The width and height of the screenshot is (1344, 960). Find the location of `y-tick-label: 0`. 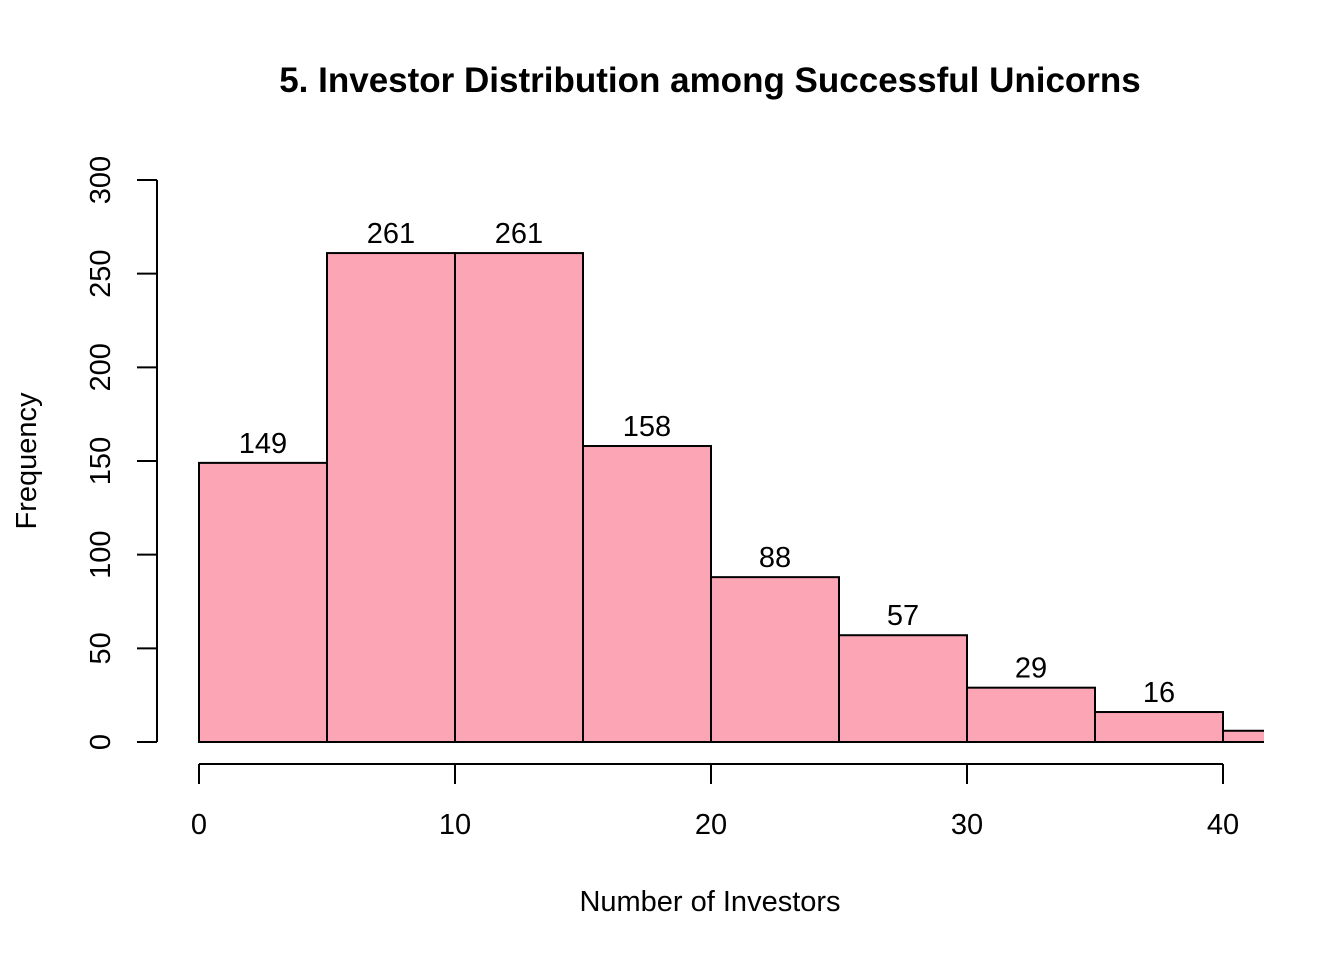

y-tick-label: 0 is located at coordinates (101, 742).